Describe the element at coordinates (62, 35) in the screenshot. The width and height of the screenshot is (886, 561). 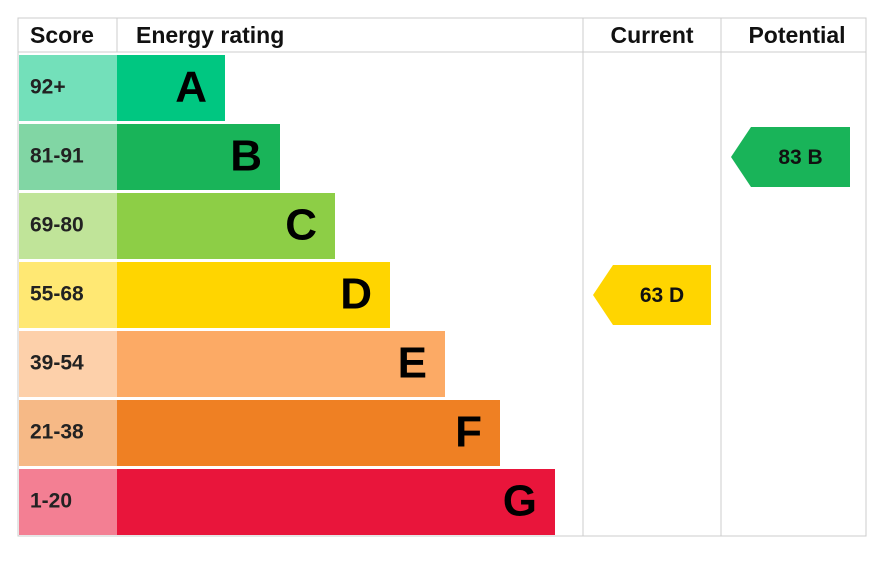
I see `header-score: Score` at that location.